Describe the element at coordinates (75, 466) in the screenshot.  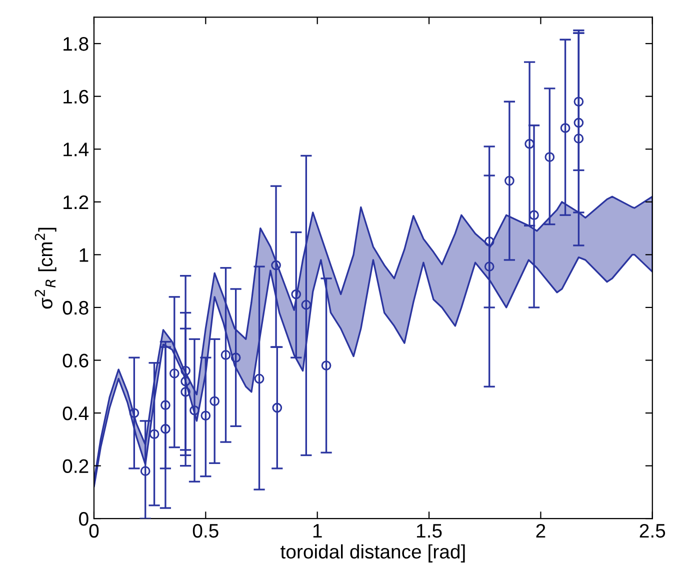
I see `y-tick-label: 0.2` at that location.